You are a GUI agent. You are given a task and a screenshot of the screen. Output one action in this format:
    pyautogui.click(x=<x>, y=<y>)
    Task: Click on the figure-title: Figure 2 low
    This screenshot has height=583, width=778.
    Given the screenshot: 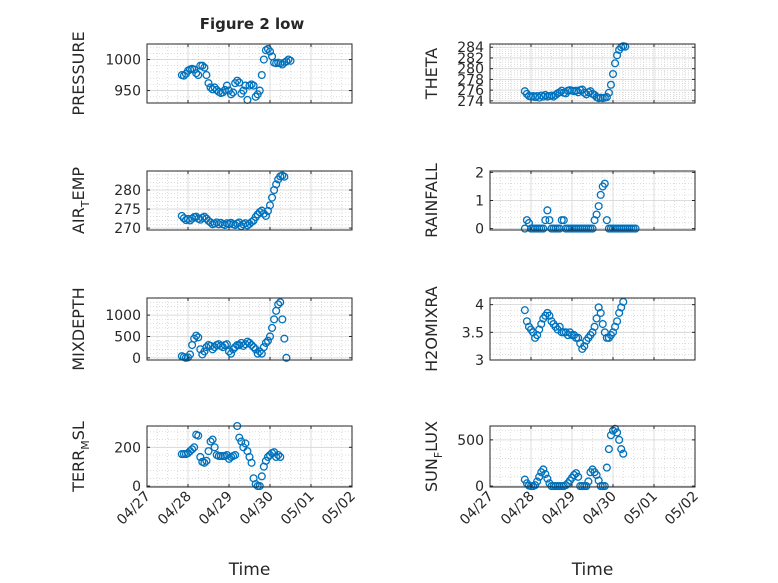 What is the action you would take?
    pyautogui.click(x=252, y=24)
    